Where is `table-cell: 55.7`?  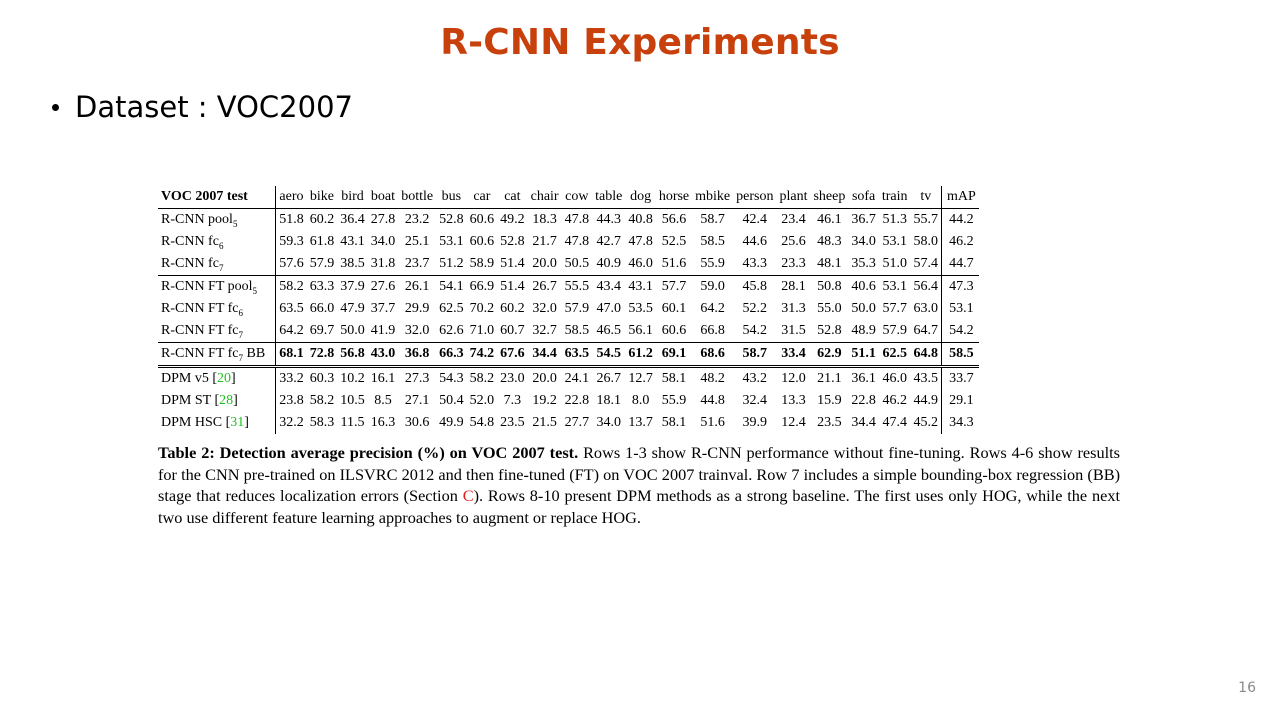
table-cell: 55.7 is located at coordinates (926, 219).